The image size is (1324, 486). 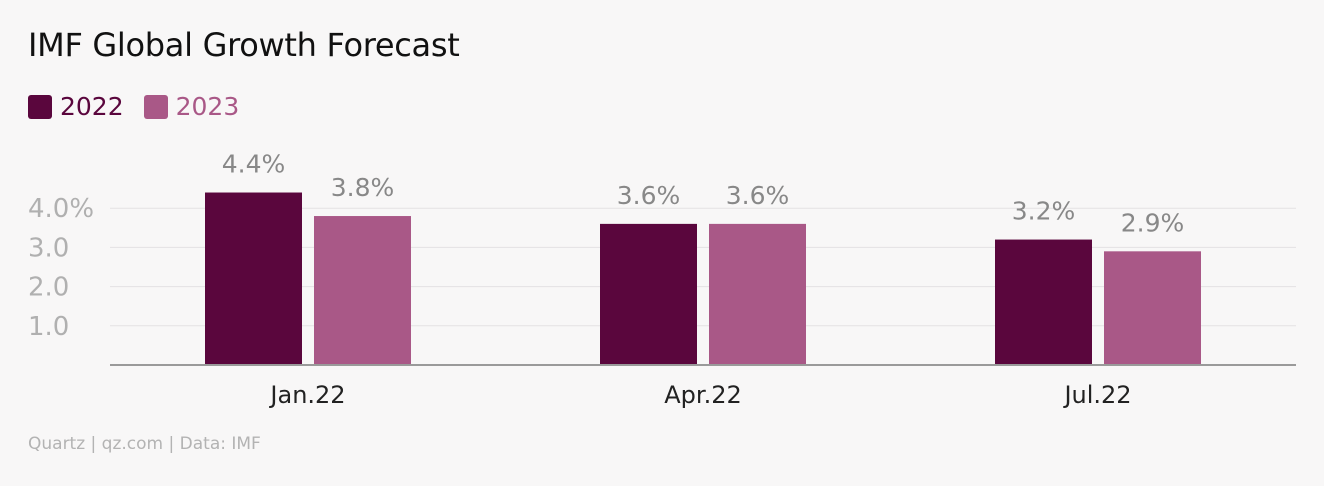 What do you see at coordinates (155, 106) in the screenshot?
I see `legend-swatch-2023` at bounding box center [155, 106].